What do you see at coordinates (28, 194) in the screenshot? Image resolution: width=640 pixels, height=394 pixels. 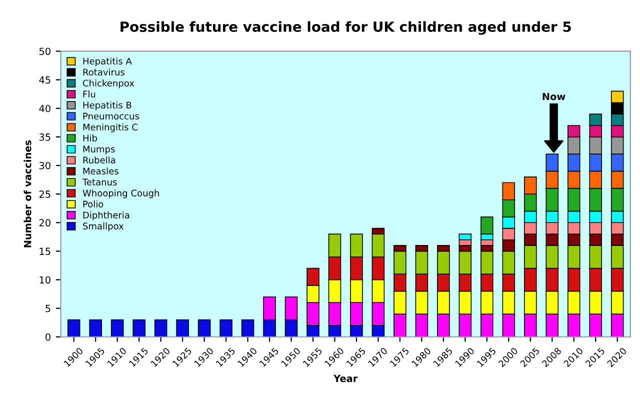 I see `y-axis-title: Number of vaccines` at bounding box center [28, 194].